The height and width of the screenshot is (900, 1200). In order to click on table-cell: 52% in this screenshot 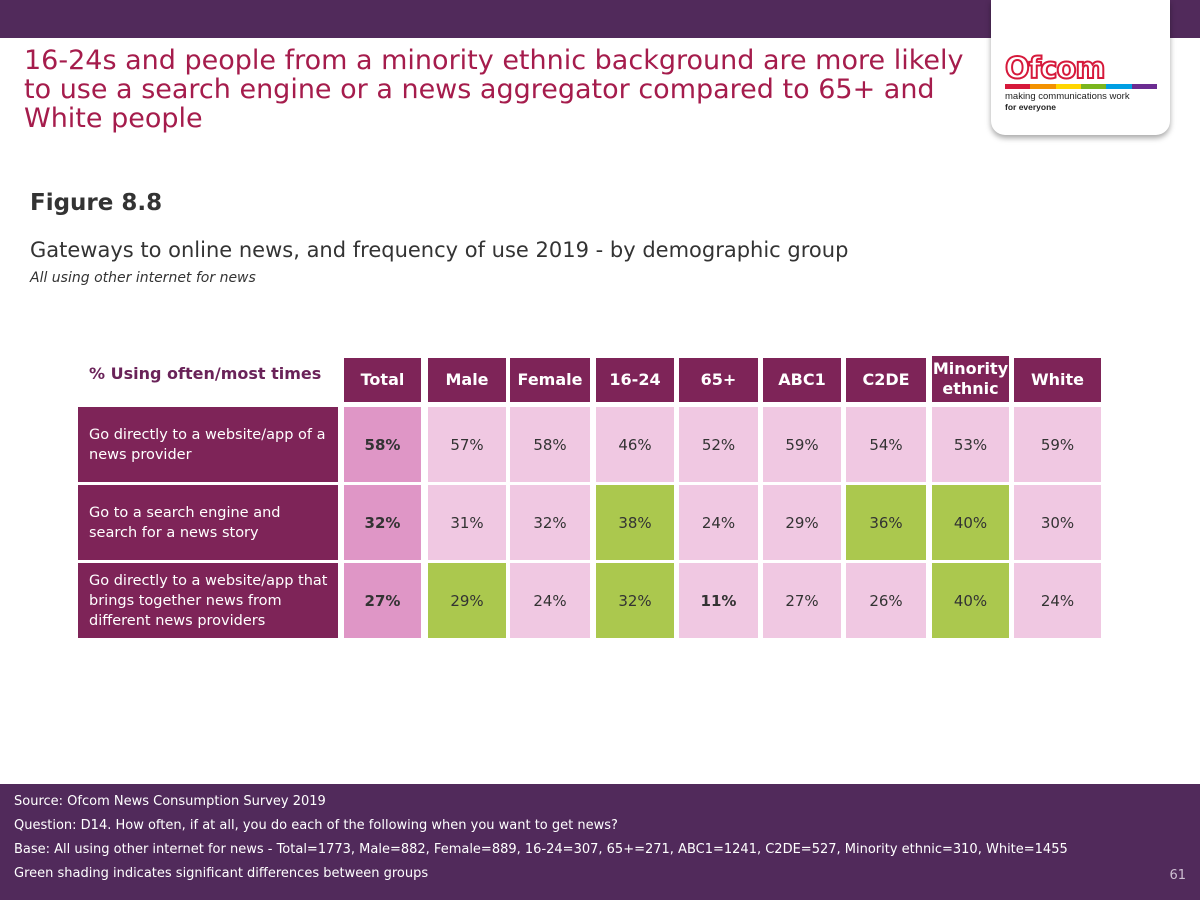, I will do `click(718, 444)`.